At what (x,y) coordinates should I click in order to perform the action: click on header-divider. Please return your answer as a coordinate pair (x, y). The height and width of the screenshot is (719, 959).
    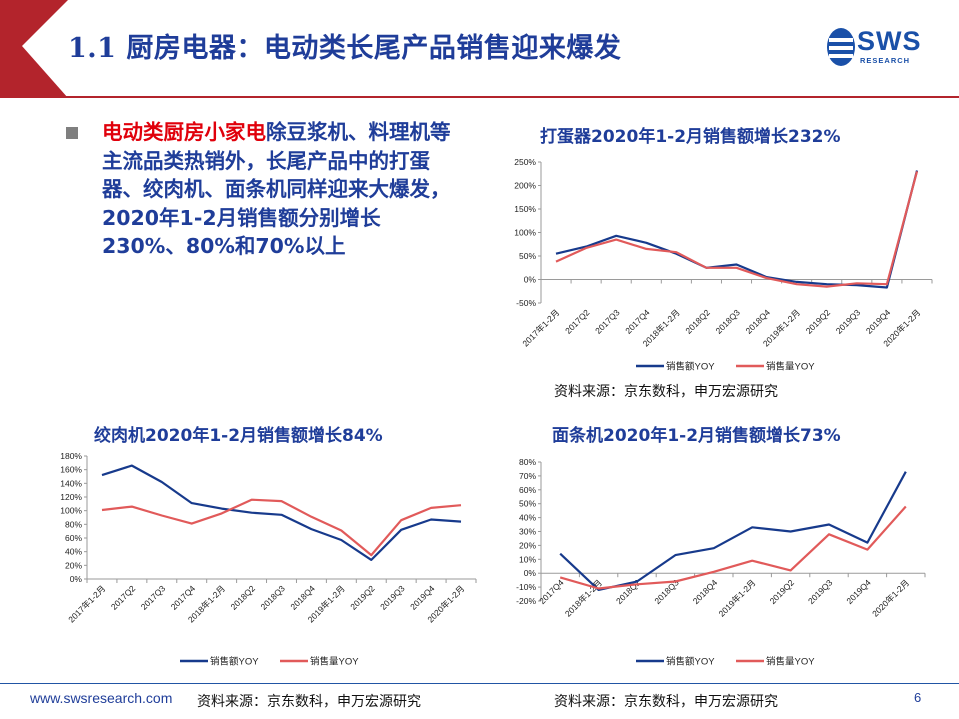
    Looking at the image, I should click on (490, 97).